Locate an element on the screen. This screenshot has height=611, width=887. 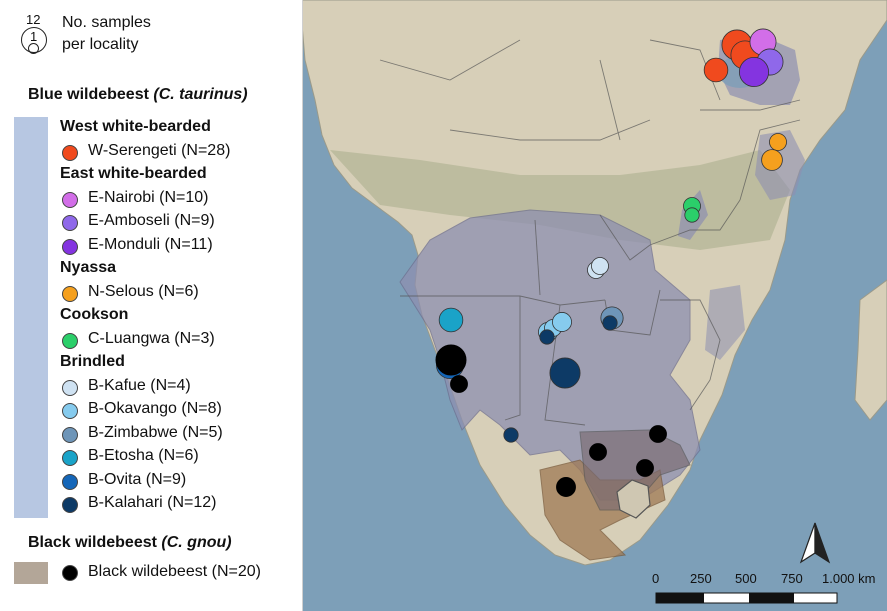
legend-group-3: Cookson is located at coordinates (94, 314).